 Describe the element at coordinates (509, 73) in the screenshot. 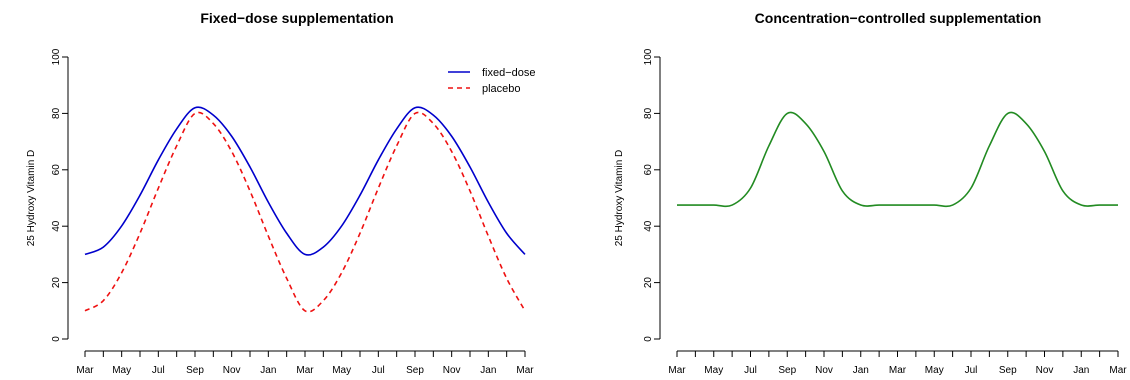

I see `legend-label: fixed−dose` at that location.